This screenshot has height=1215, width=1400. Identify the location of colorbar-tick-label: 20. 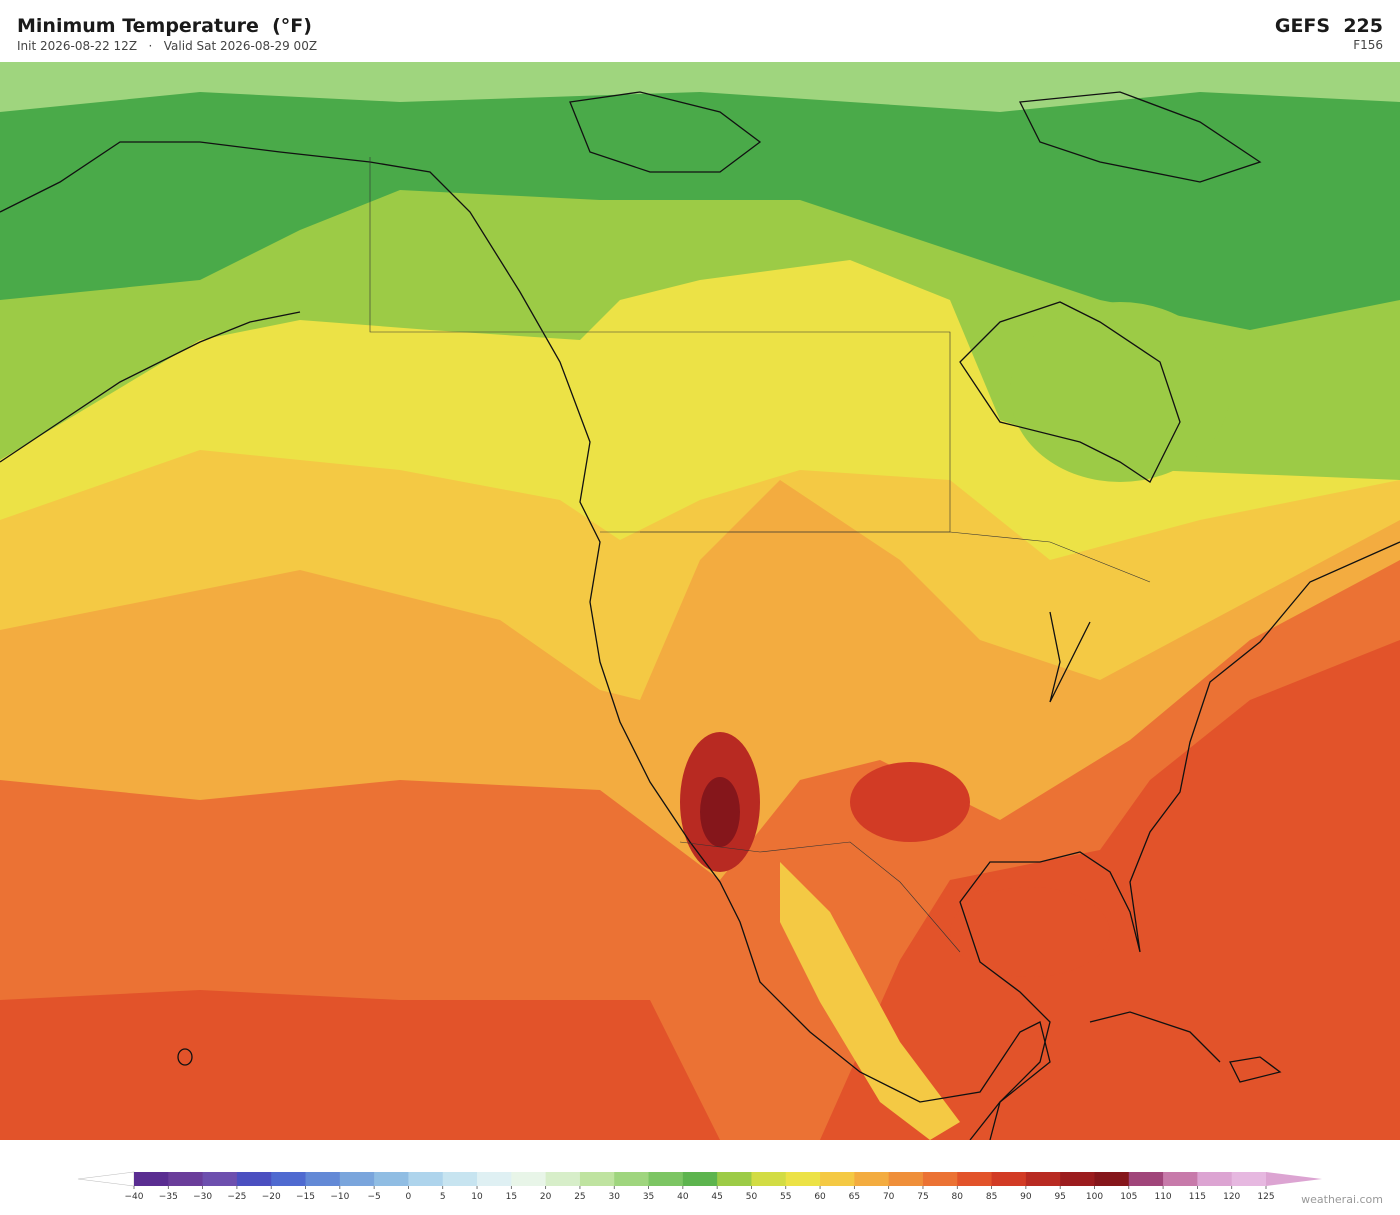
(546, 1197).